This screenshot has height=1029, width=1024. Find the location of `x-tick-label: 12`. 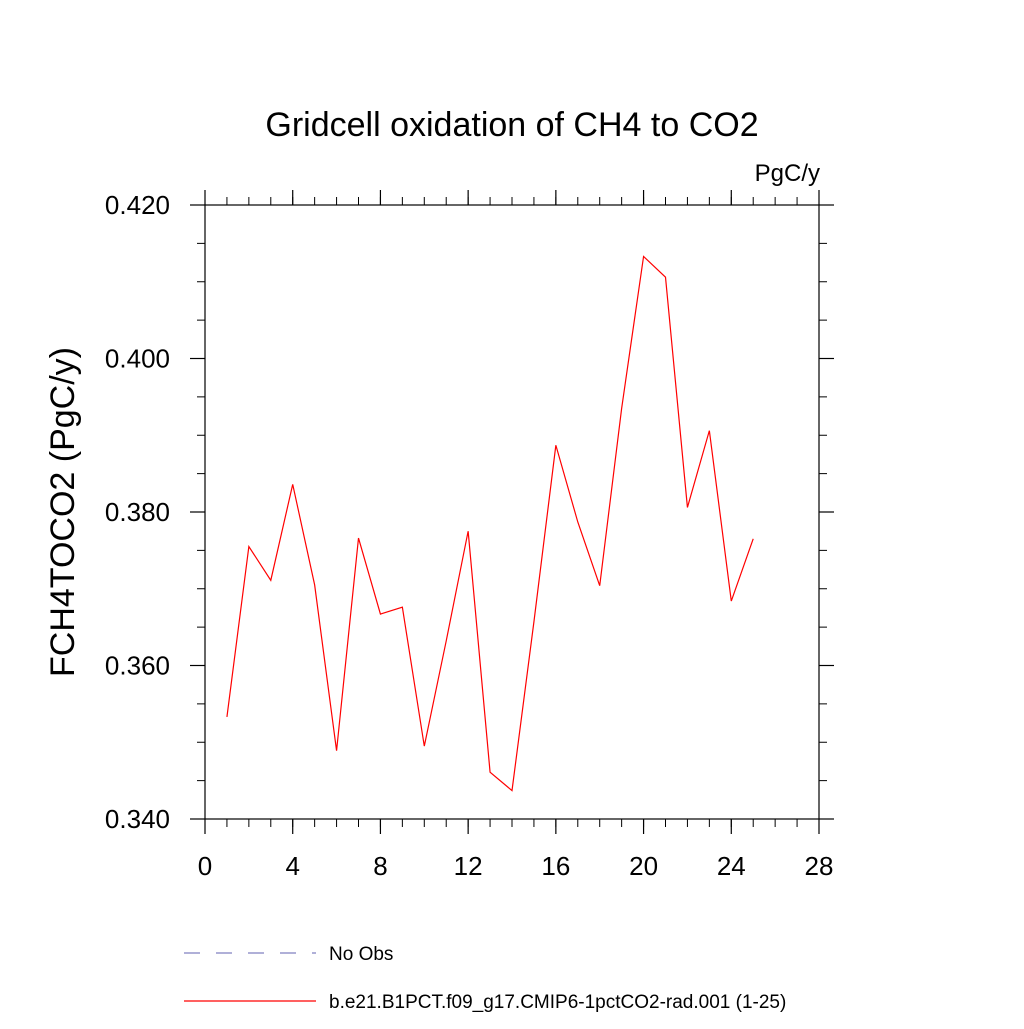

x-tick-label: 12 is located at coordinates (468, 866).